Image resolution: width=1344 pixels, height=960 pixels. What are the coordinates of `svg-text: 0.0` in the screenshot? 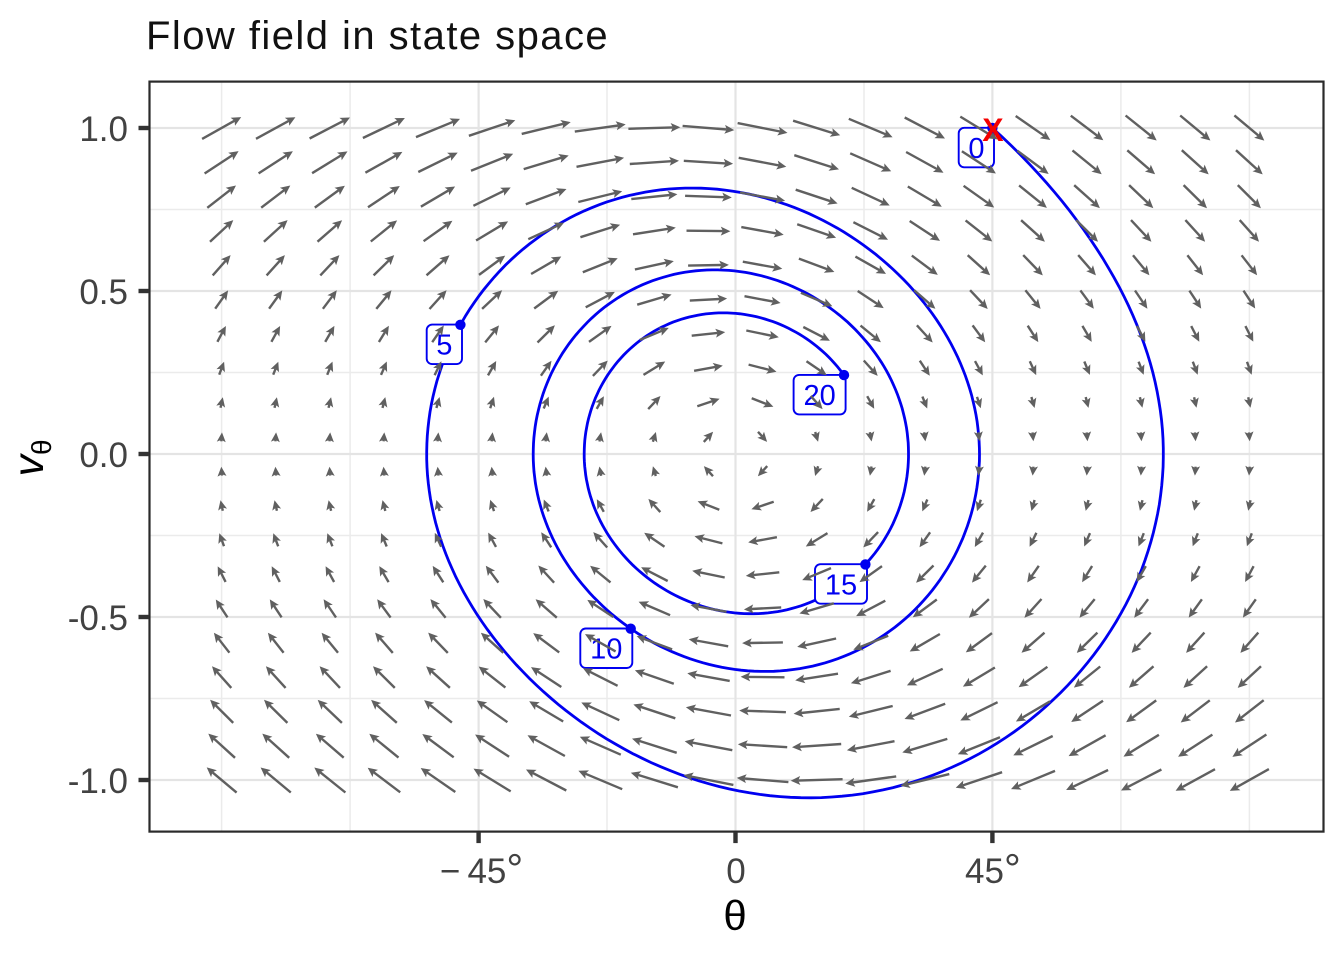 It's located at (103, 455).